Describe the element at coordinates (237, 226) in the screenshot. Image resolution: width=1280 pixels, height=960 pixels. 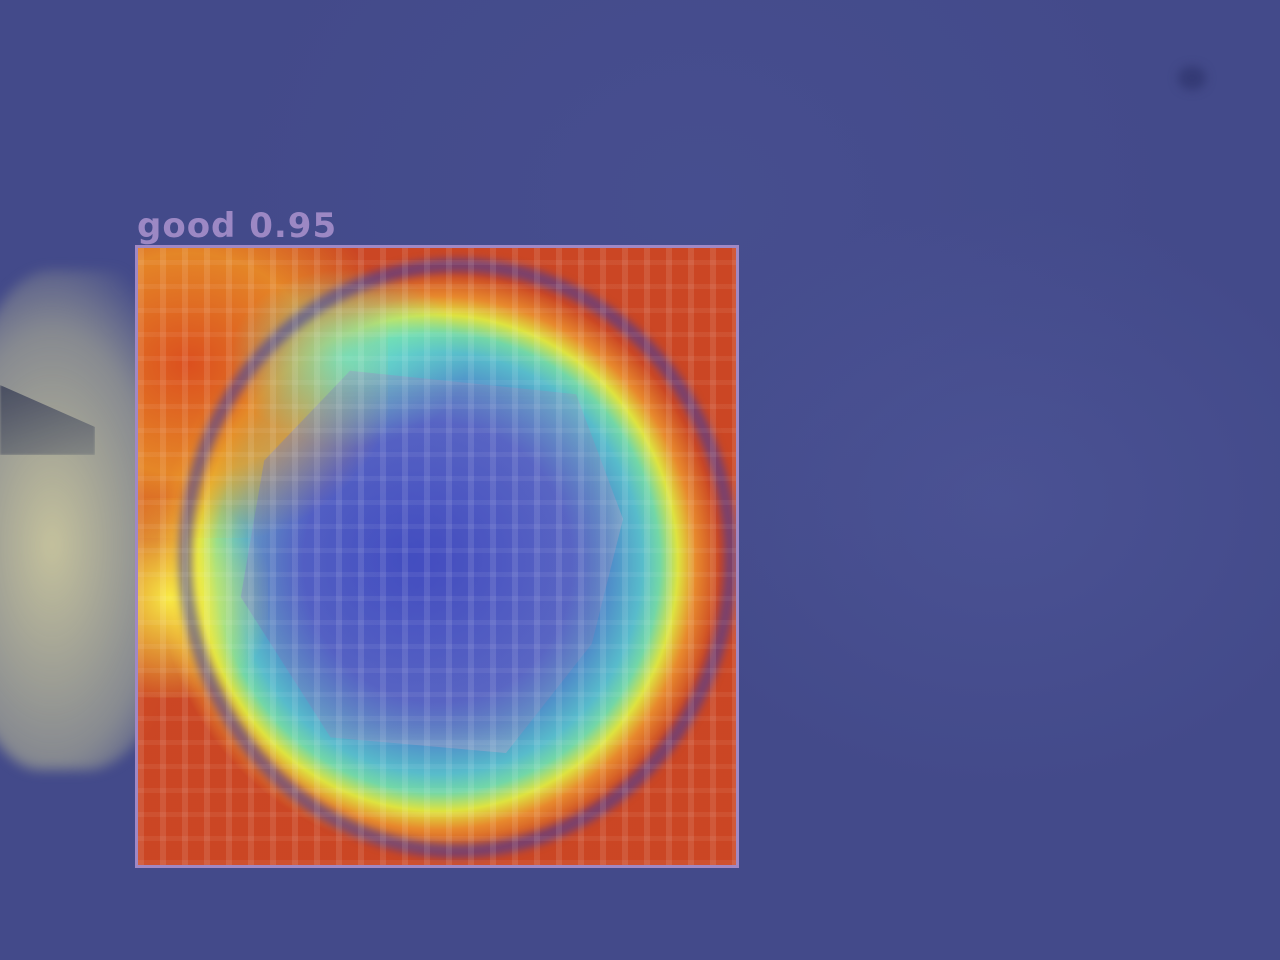
I see `detection-label: good 0.95` at that location.